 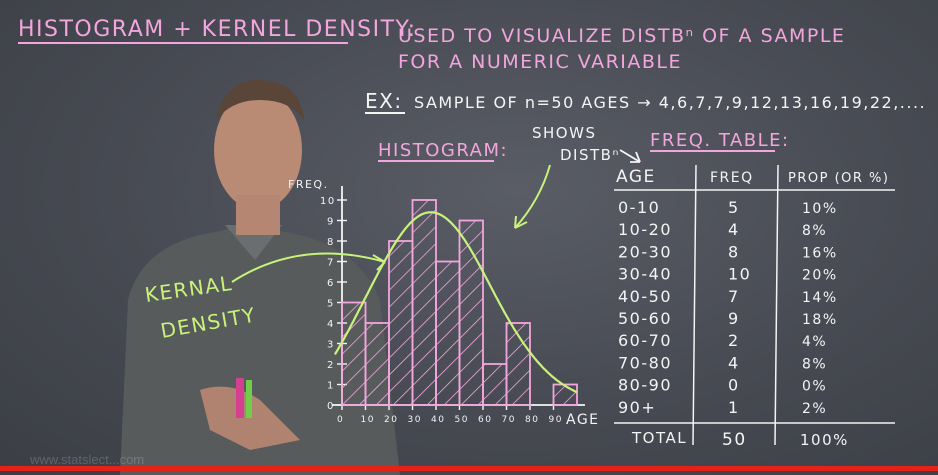 I want to click on distribution-label: DISTBⁿ, so click(x=590, y=155).